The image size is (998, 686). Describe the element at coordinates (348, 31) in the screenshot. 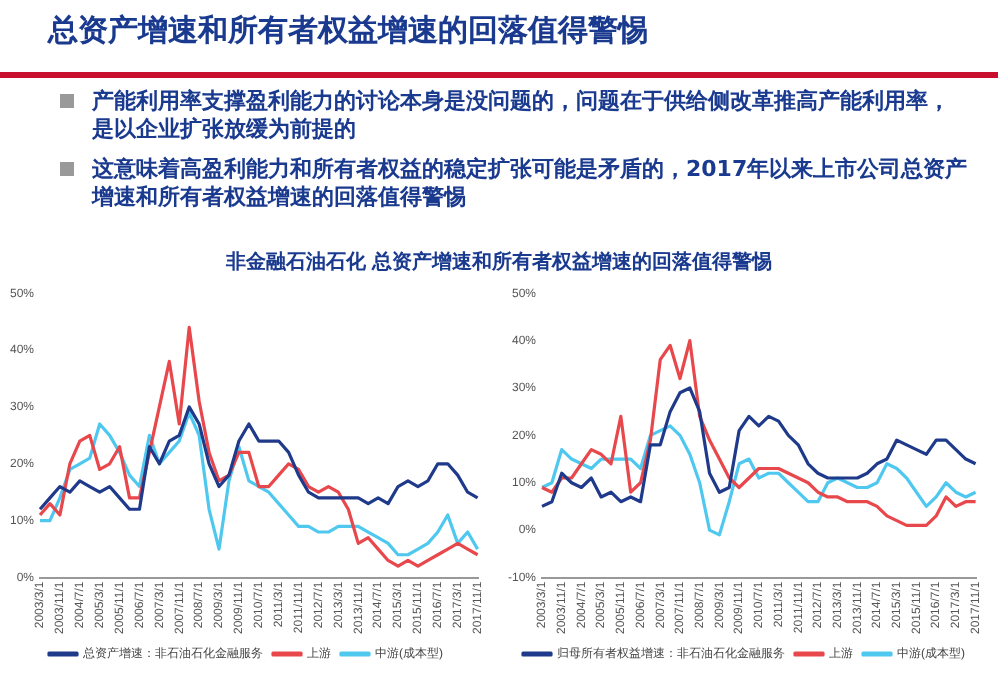

I see `chart-title: 总资产增速和所有者权益增速的回落值得警惕` at that location.